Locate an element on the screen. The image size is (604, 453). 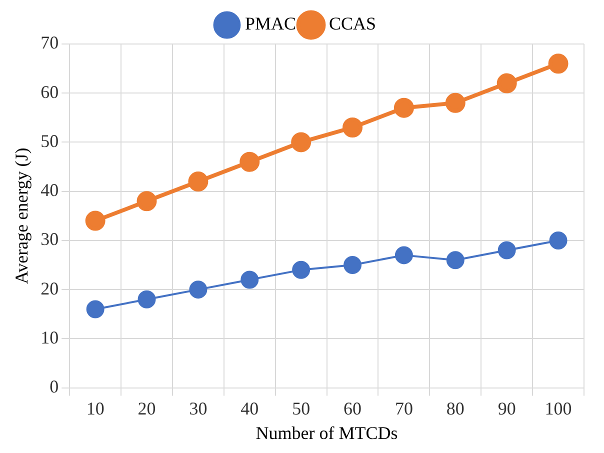
y-tick-label: 50 is located at coordinates (49, 140).